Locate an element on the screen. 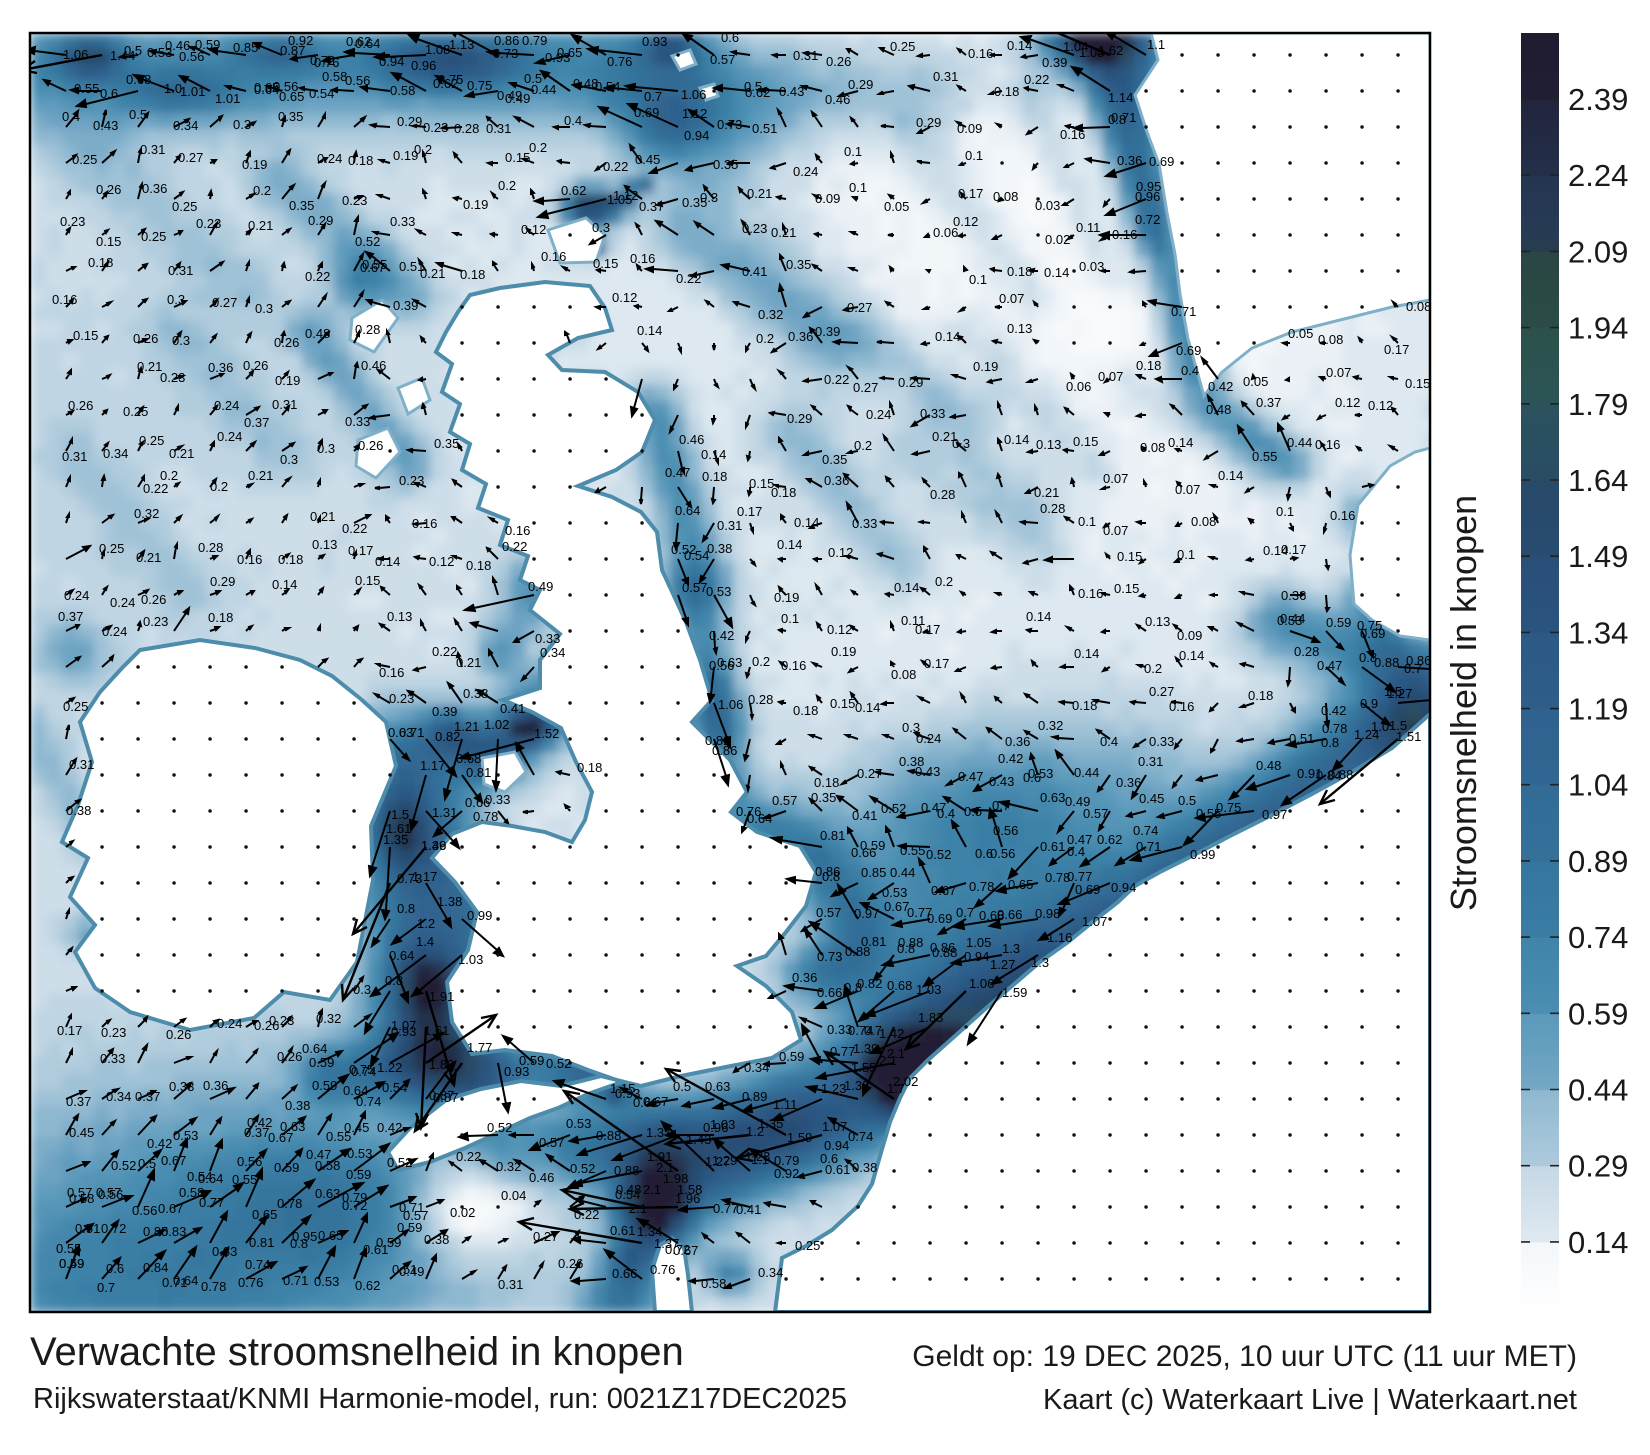 The width and height of the screenshot is (1650, 1455). svg-text: 0.28 is located at coordinates (942, 494).